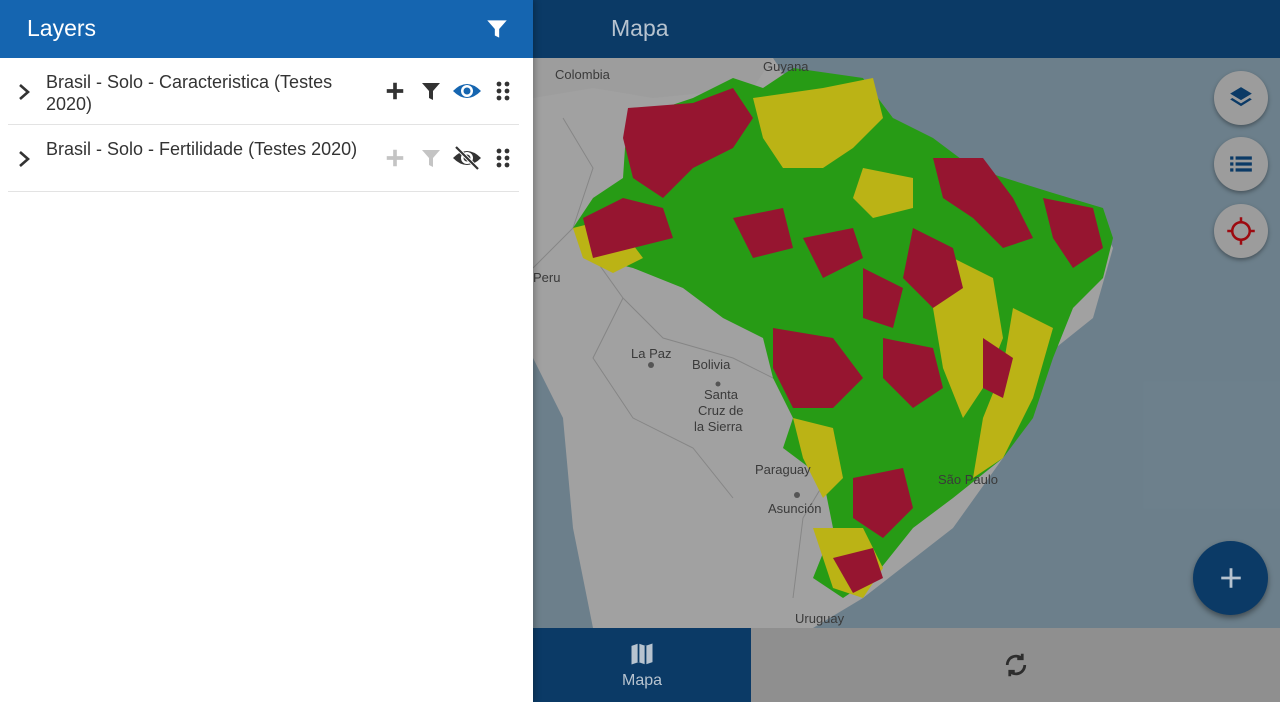 This screenshot has height=702, width=1280. I want to click on place-label: Uruguay, so click(820, 618).